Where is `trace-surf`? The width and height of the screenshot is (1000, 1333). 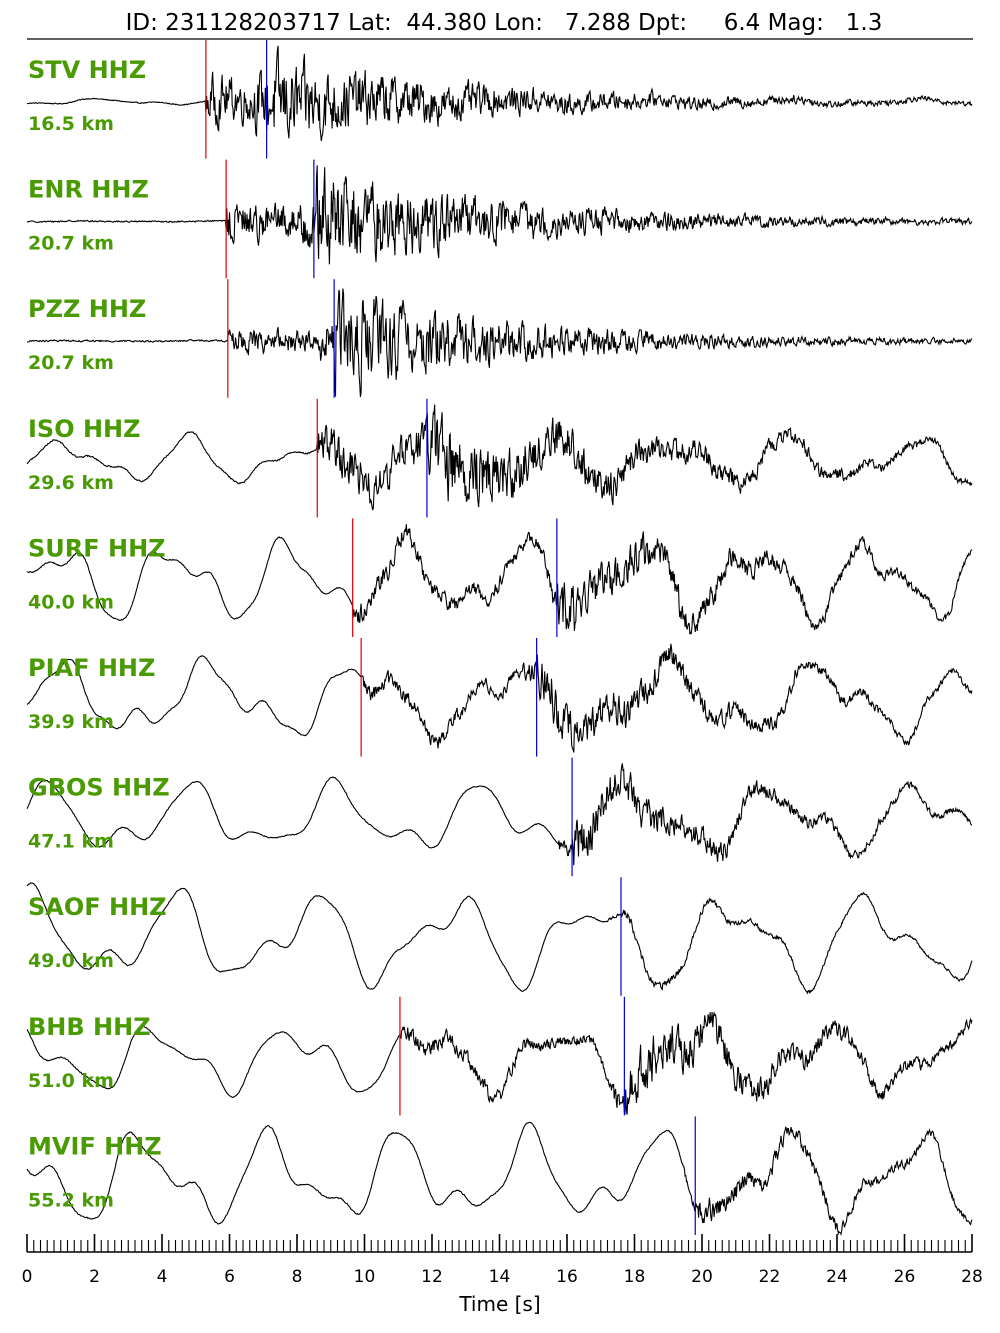 trace-surf is located at coordinates (499, 579).